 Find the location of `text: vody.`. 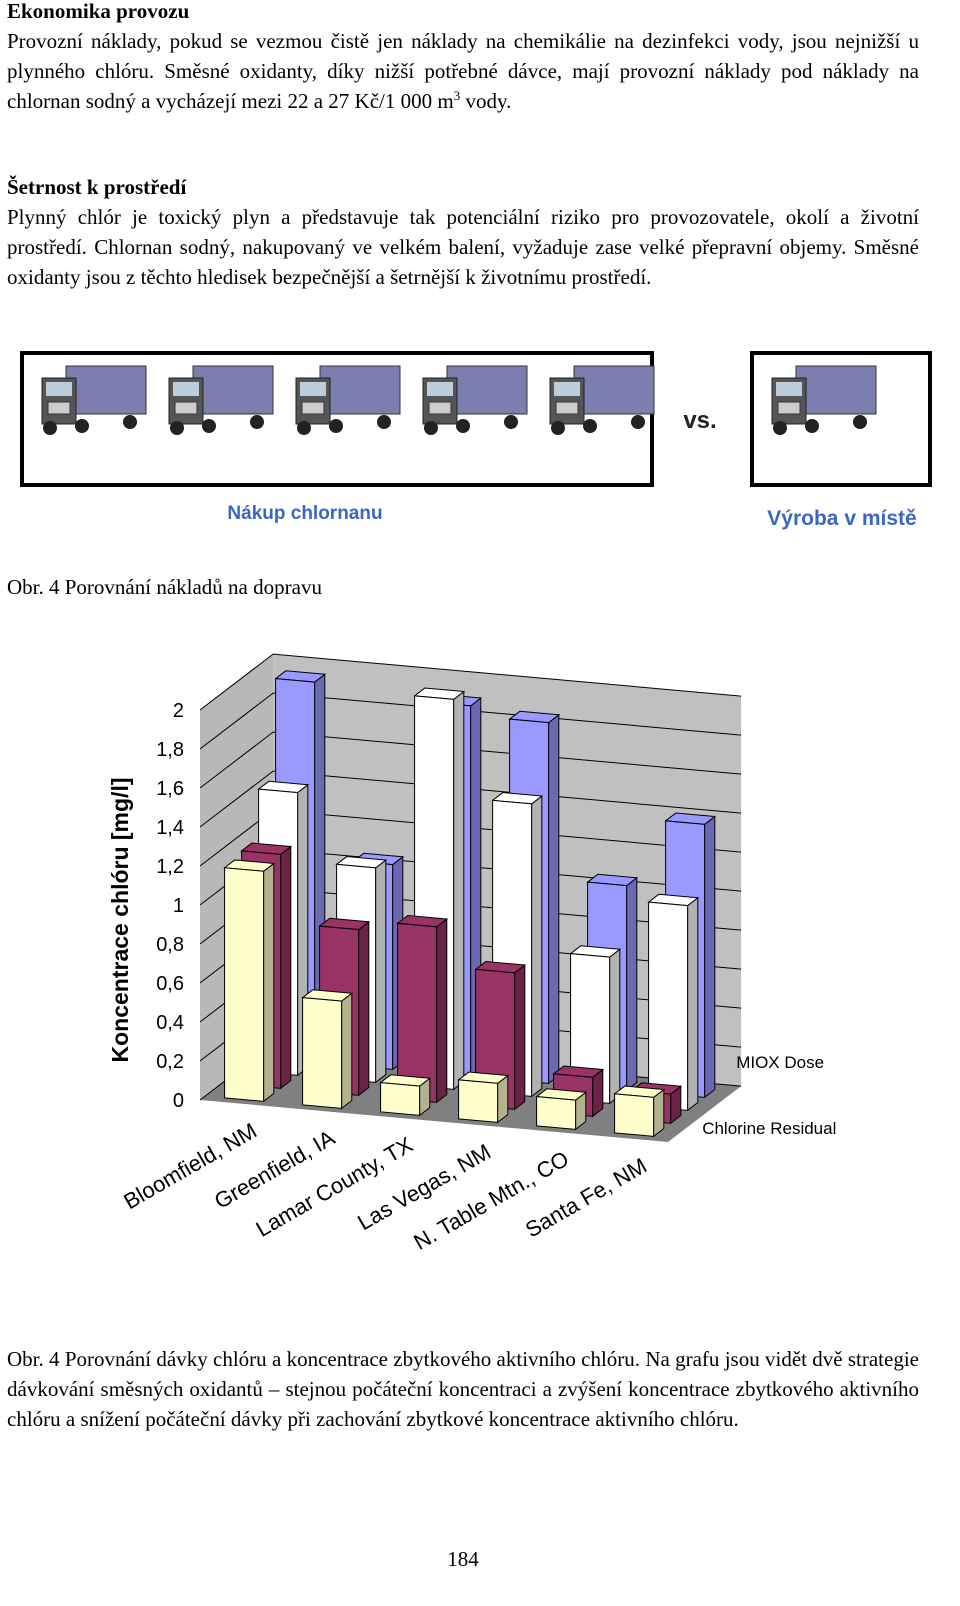

text: vody. is located at coordinates (486, 101).